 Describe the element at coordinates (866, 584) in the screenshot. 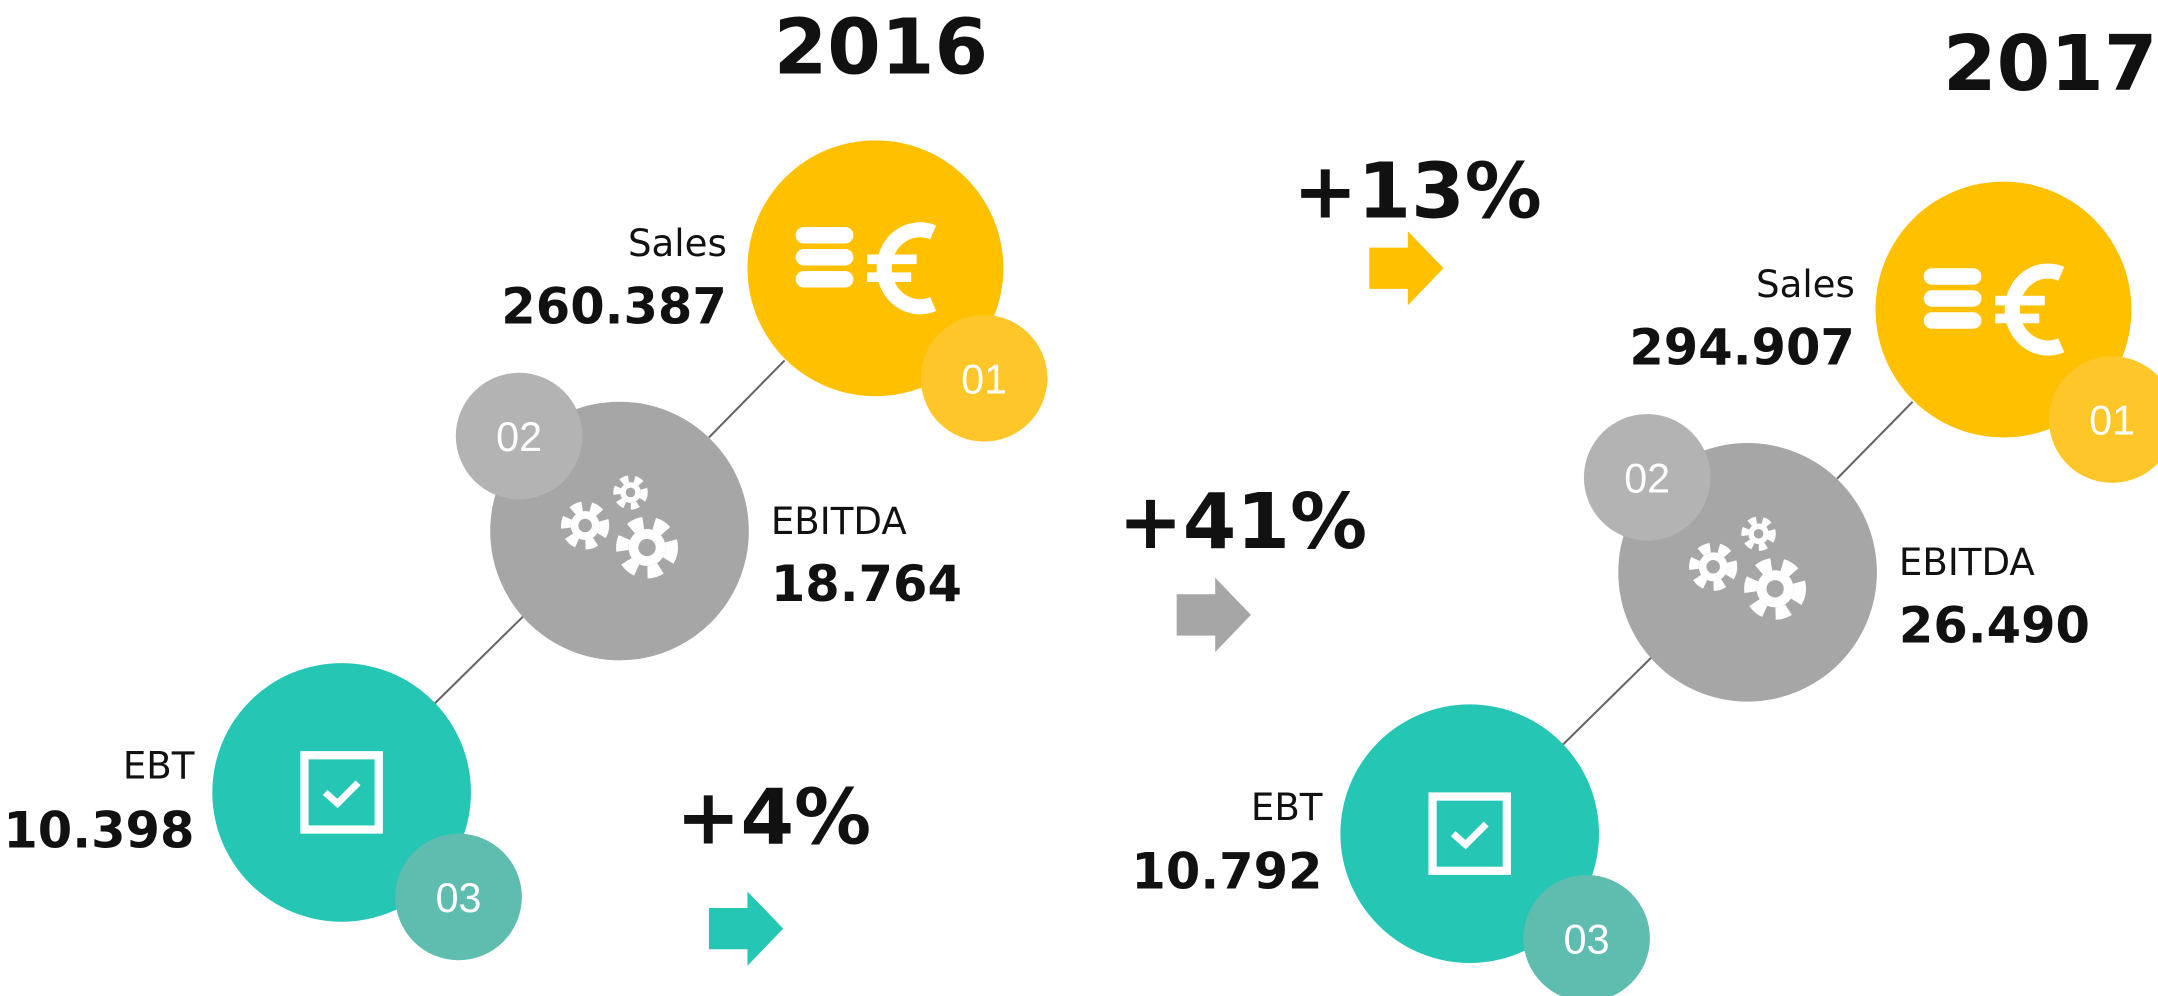

I see `metric-value: 18.764` at that location.